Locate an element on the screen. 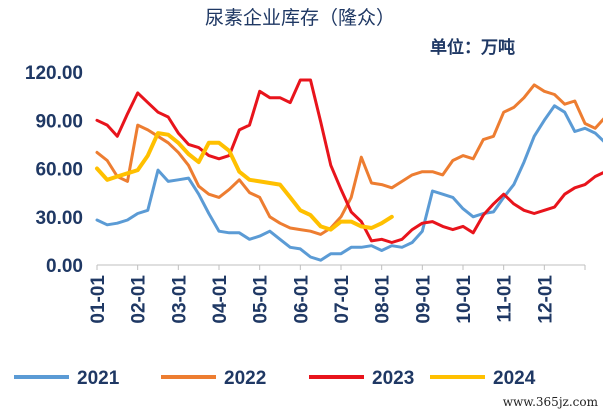 The image size is (603, 411). x-tick-label: 02-01 is located at coordinates (139, 299).